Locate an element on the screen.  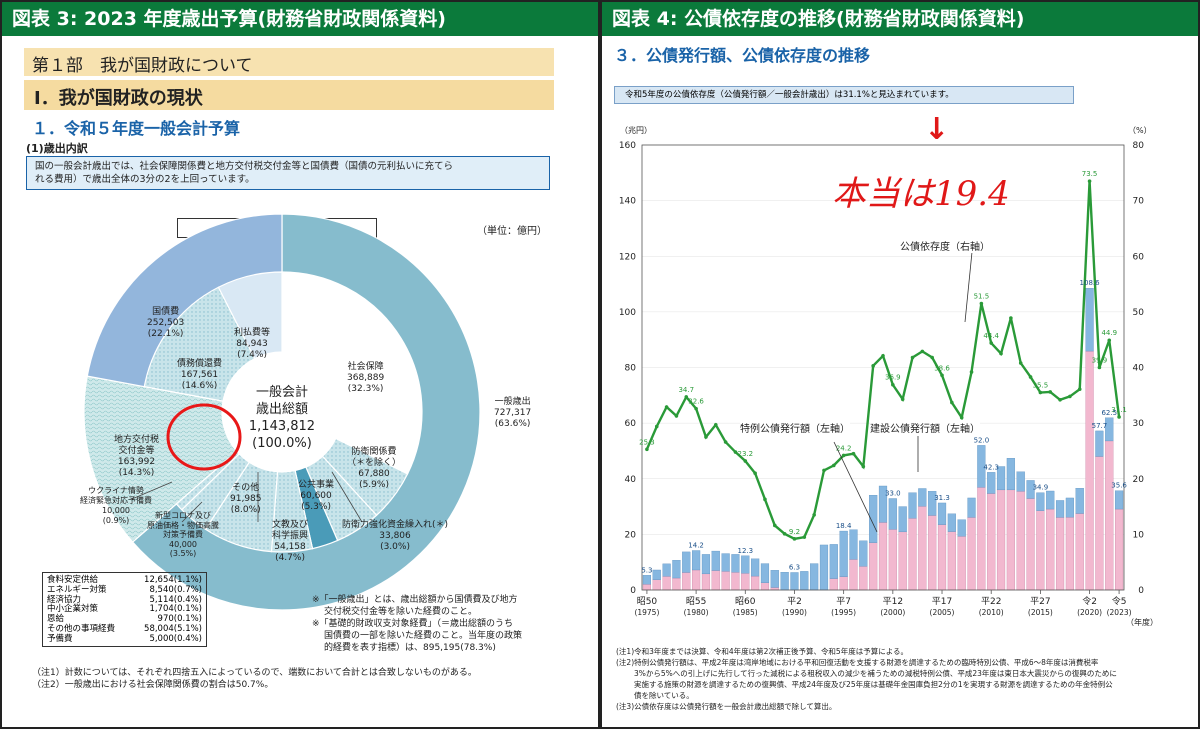
data-label: 52.0 is located at coordinates (982, 440).